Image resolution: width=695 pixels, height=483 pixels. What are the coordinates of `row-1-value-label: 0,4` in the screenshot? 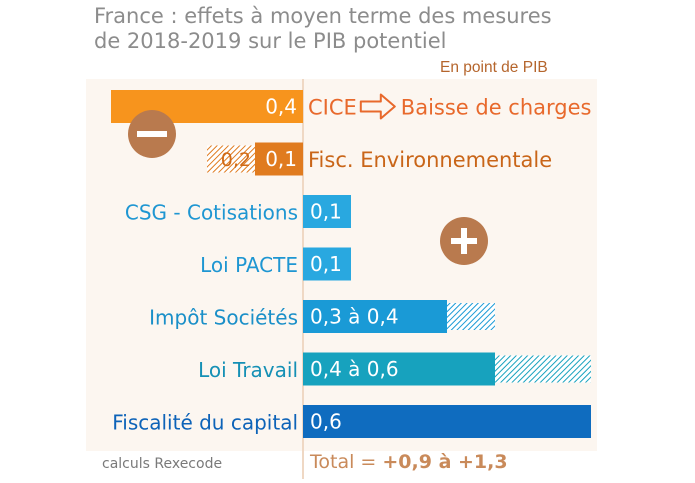 It's located at (281, 107).